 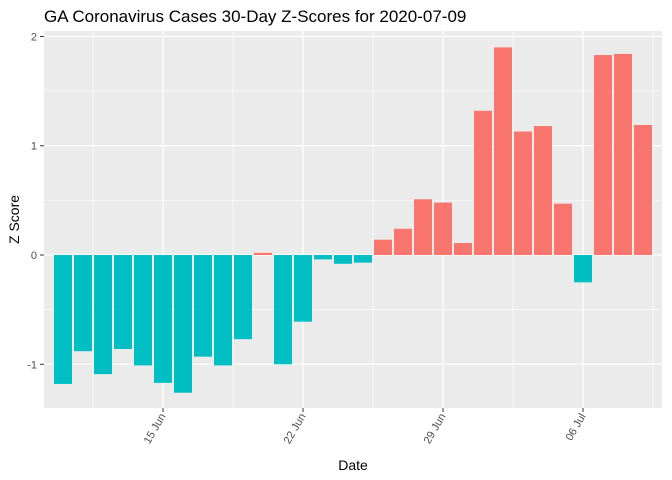 What do you see at coordinates (35, 201) in the screenshot?
I see `y-axis: -1 0 1 2` at bounding box center [35, 201].